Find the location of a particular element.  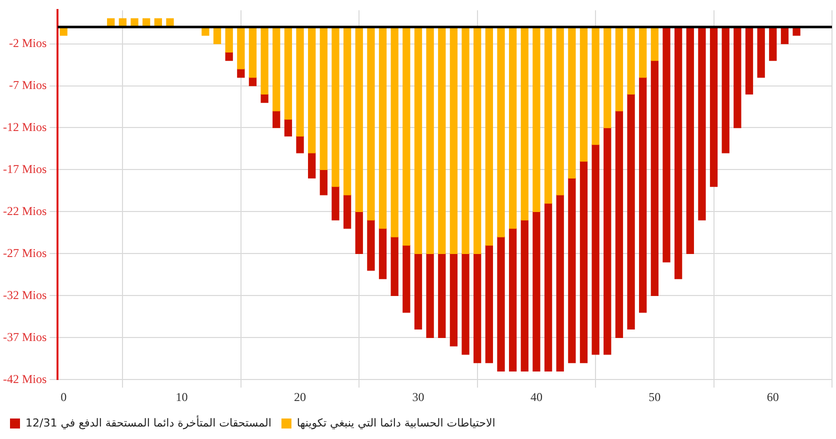

y-tick-label: -12 Mios is located at coordinates (25, 127).